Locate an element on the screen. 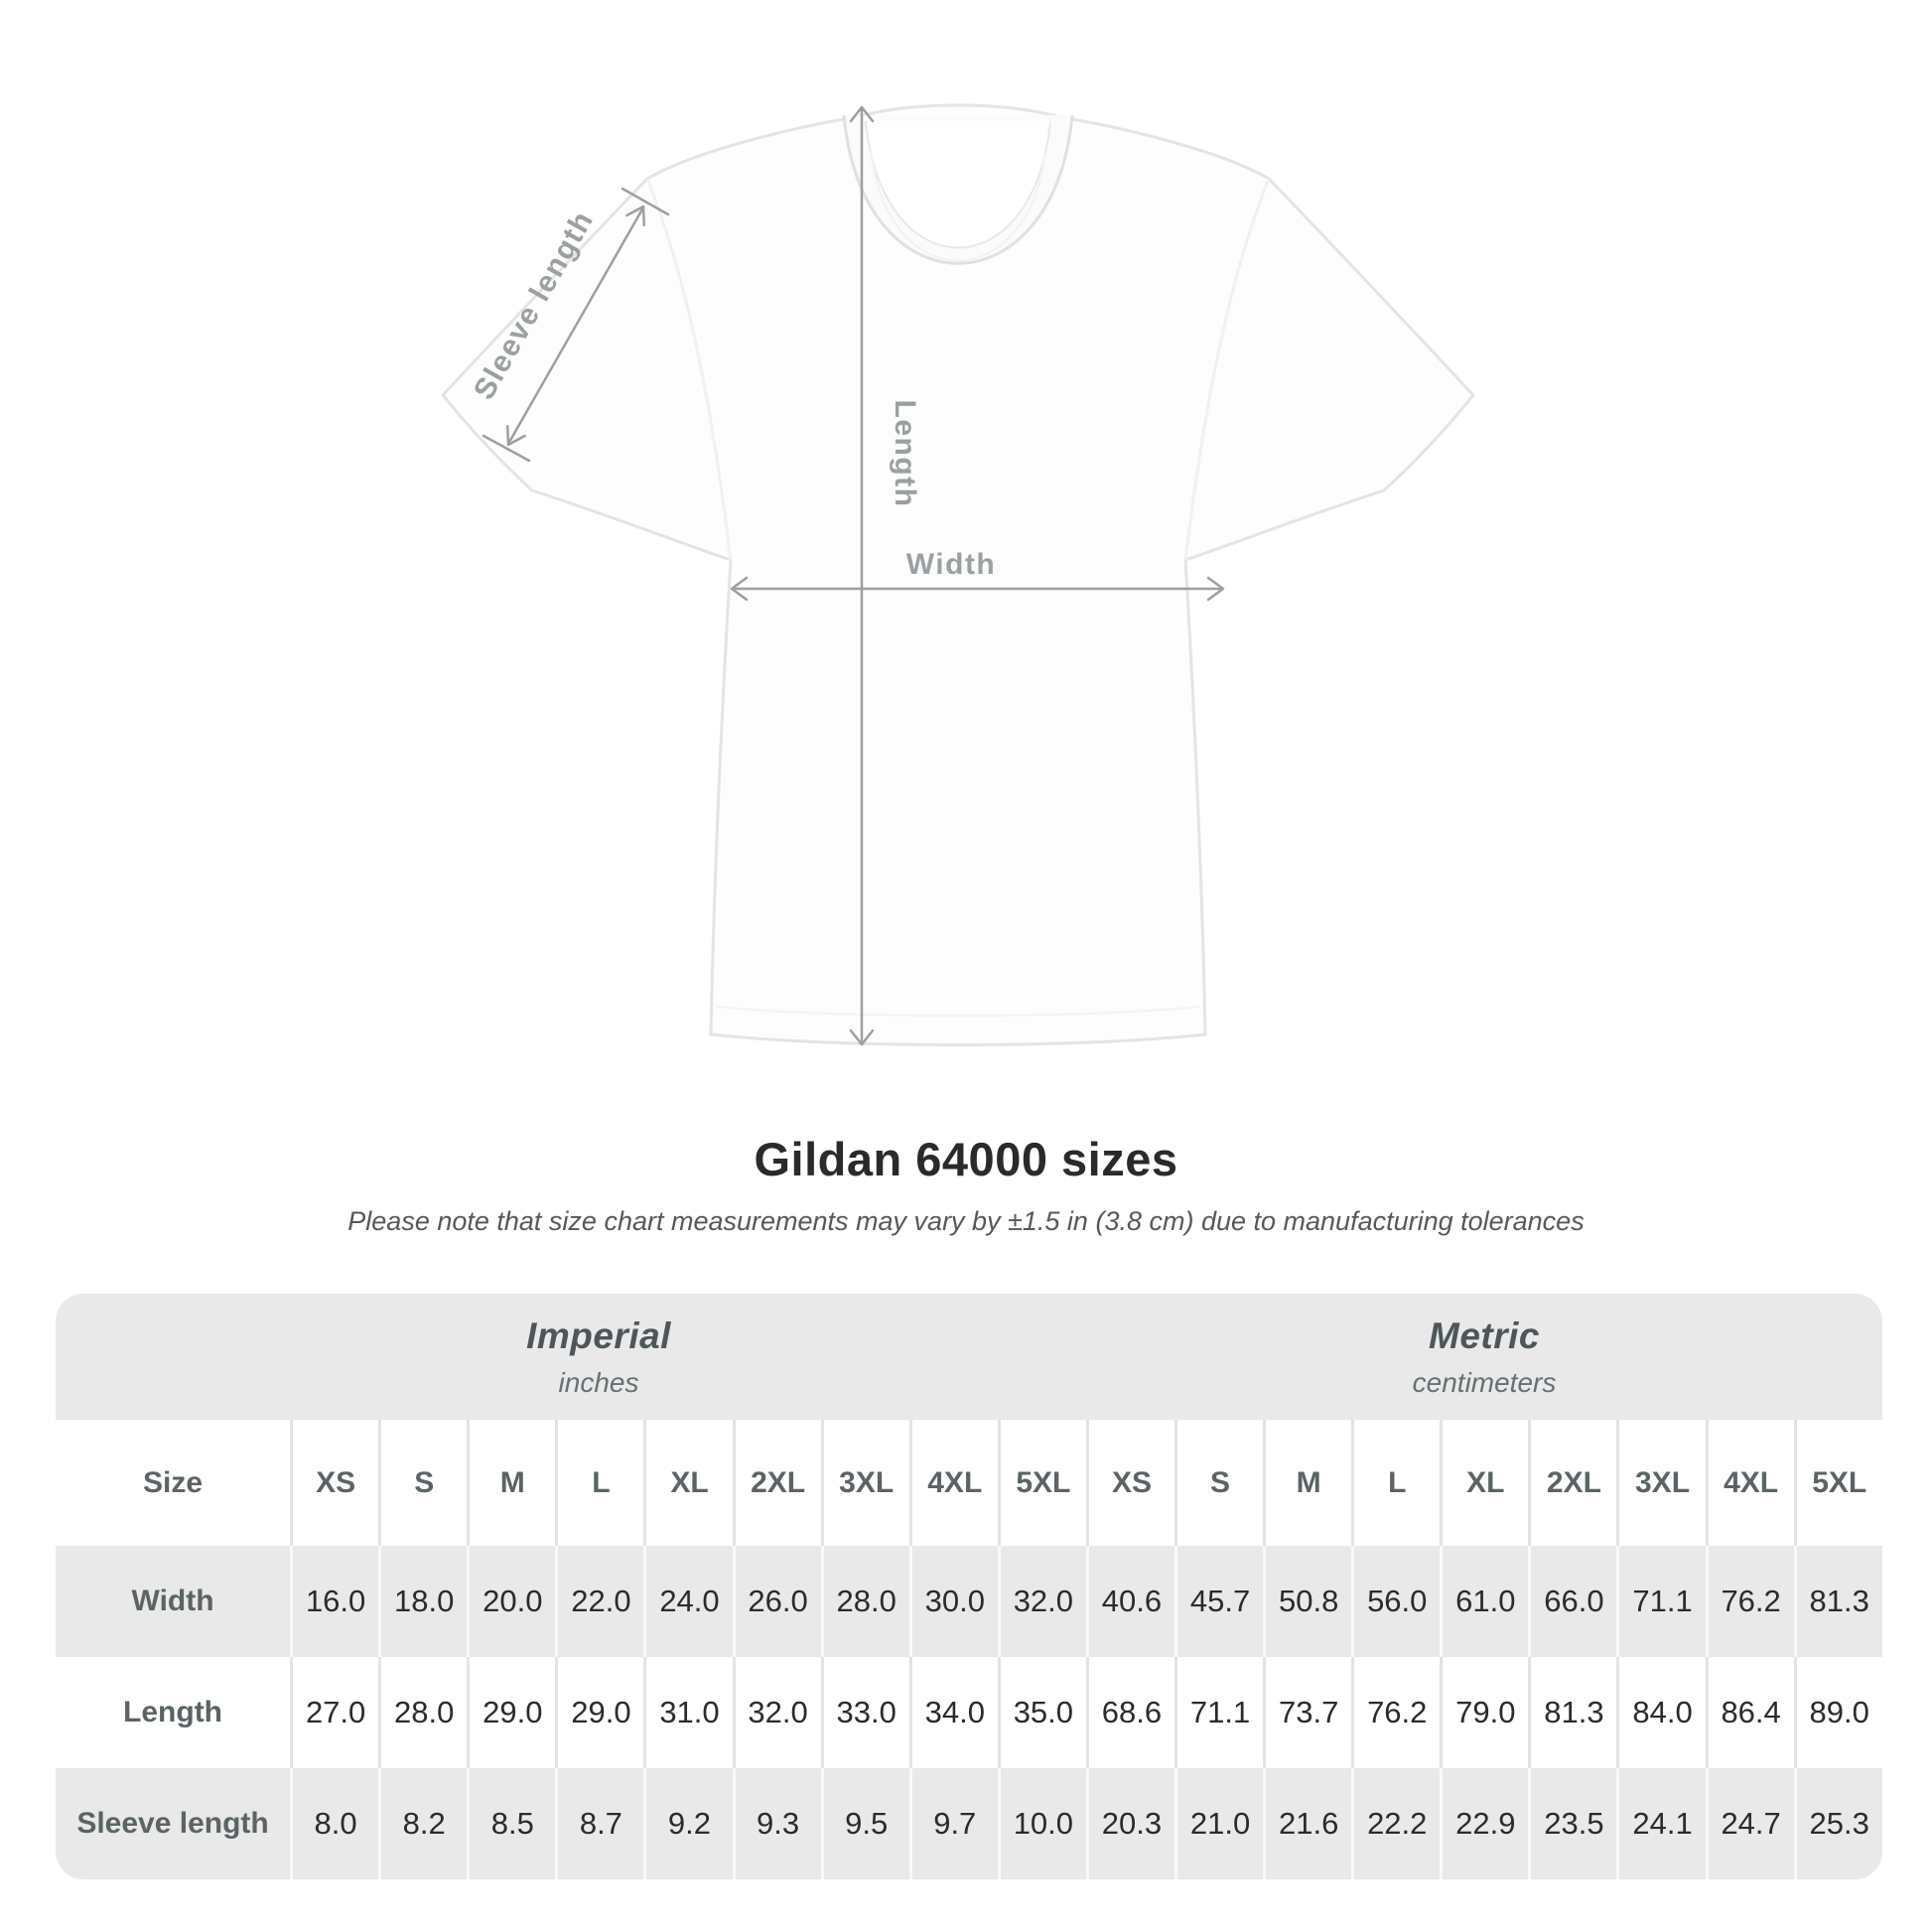 This screenshot has height=1932, width=1932. measurement-row-label: Length is located at coordinates (173, 1712).